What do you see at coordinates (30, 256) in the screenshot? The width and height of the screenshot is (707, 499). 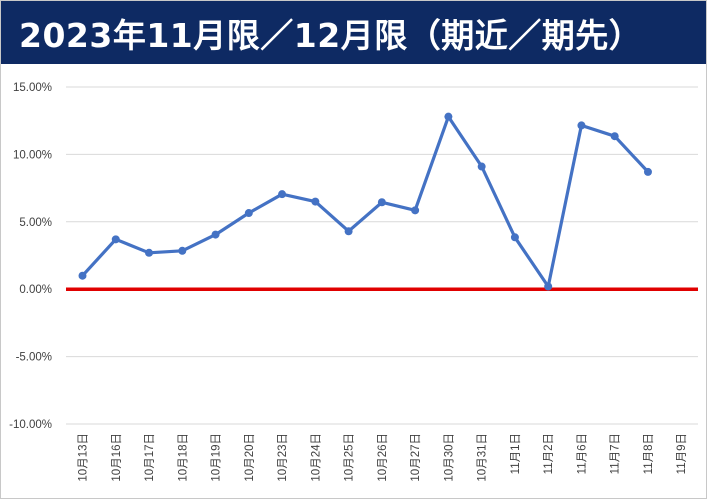 I see `y-axis-labels: 15.00% 10.00% 5.00% 0.00% -5.00% -10.00%` at bounding box center [30, 256].